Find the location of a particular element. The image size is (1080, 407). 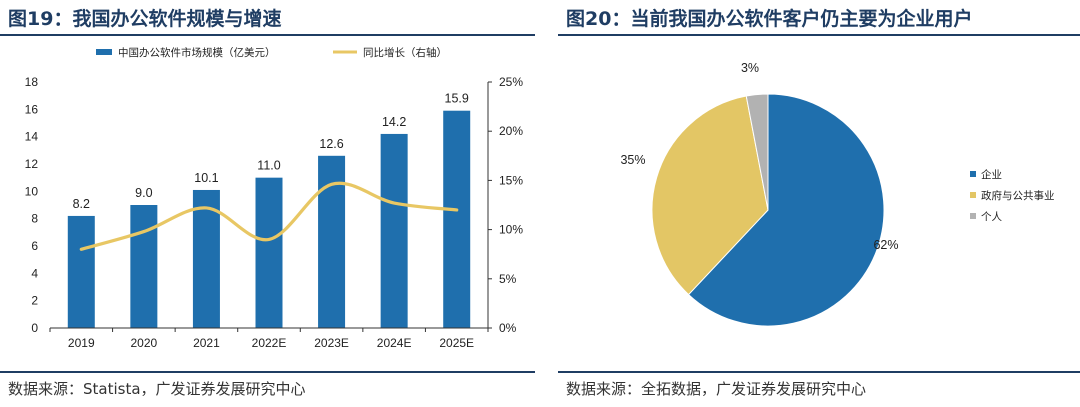

y-left-tick-label: 6 is located at coordinates (34, 246).